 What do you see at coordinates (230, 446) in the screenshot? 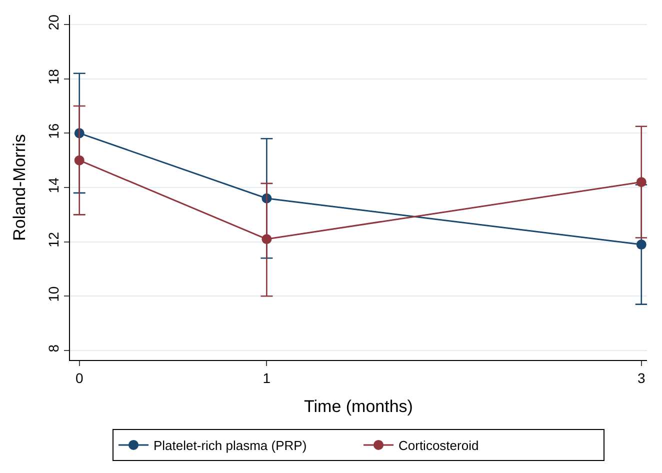
I see `legend-label: Platelet-rich plasma (PRP)` at bounding box center [230, 446].